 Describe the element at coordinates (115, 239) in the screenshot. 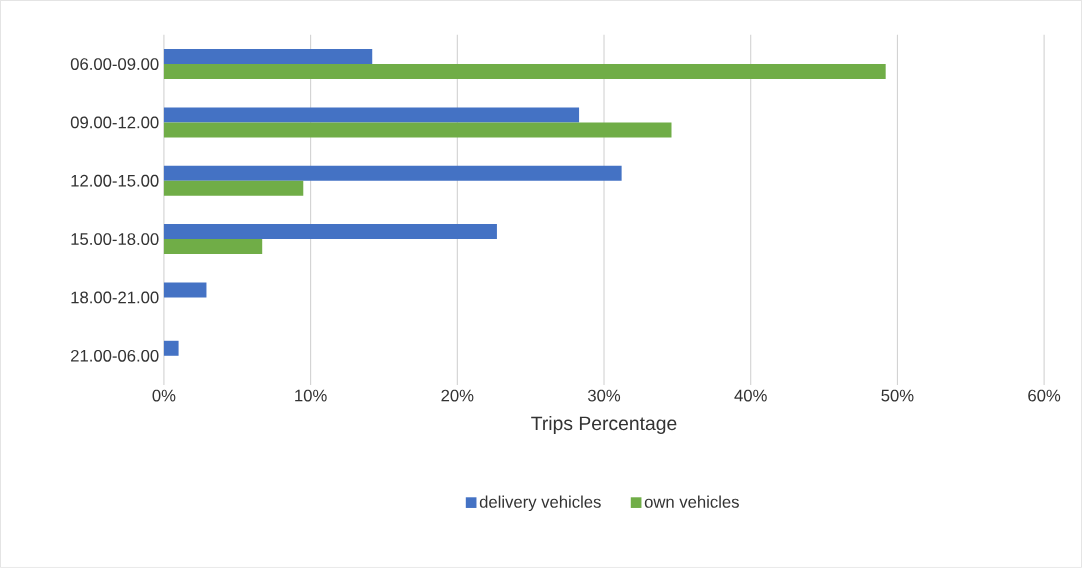

I see `y-tick-label: 15.00-18.00` at that location.